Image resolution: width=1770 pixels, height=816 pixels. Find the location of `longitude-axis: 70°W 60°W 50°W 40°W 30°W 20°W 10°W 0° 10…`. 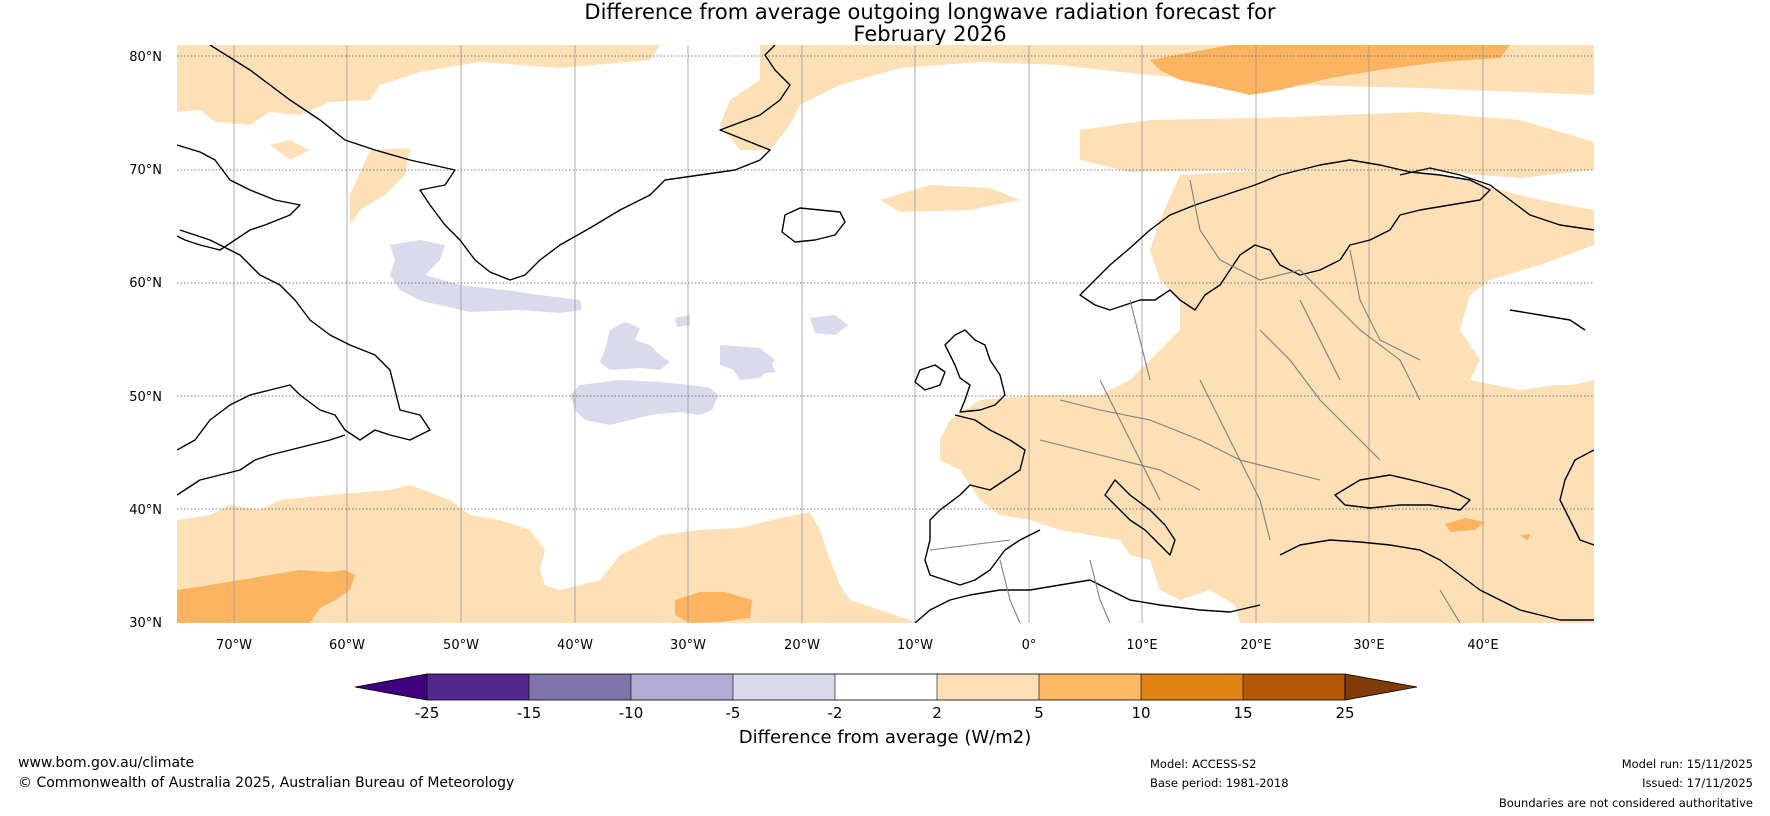

longitude-axis: 70°W 60°W 50°W 40°W 30°W 20°W 10°W 0° 10… is located at coordinates (857, 645).